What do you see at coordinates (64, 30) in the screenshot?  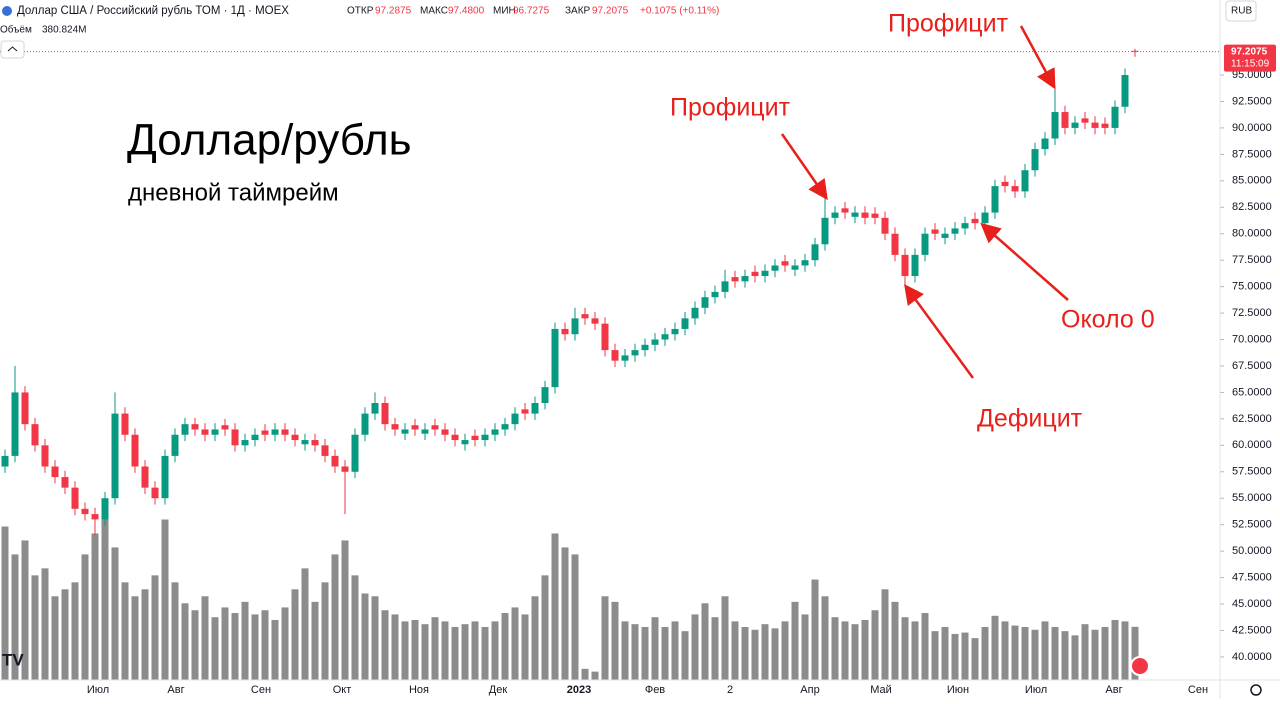 I see `volume-value: 380.824M` at bounding box center [64, 30].